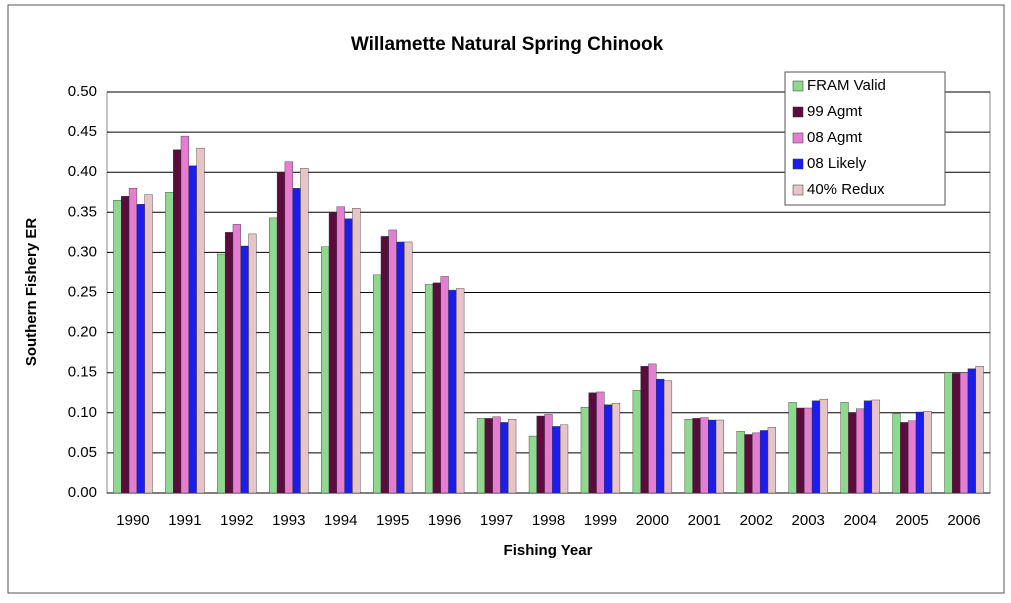  Describe the element at coordinates (837, 163) in the screenshot. I see `legend-label: 08 Likely` at that location.